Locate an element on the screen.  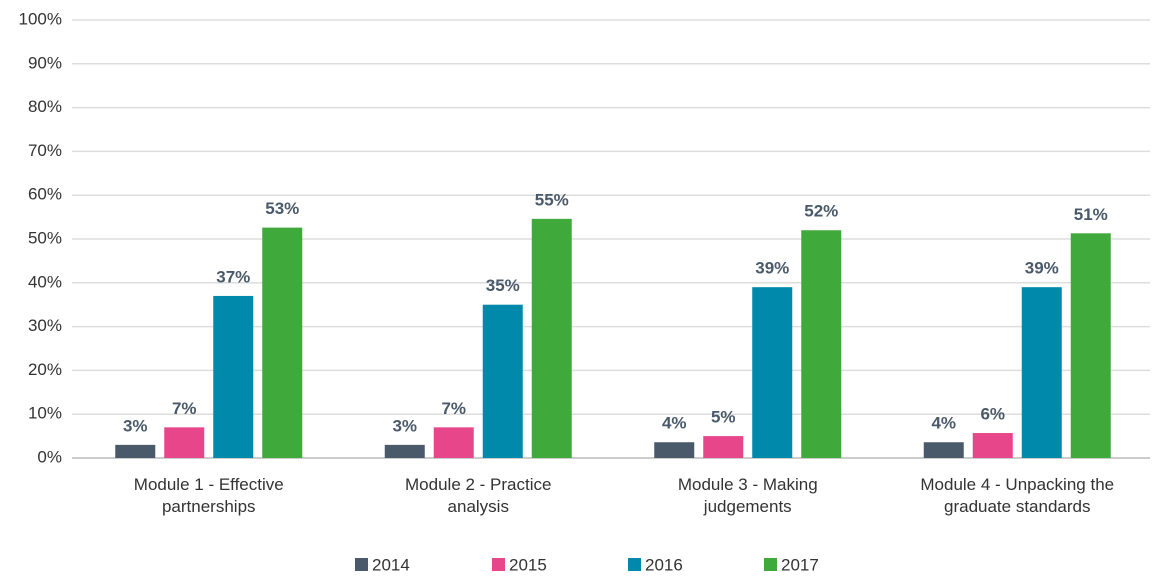
legend-label: 2014 is located at coordinates (391, 564).